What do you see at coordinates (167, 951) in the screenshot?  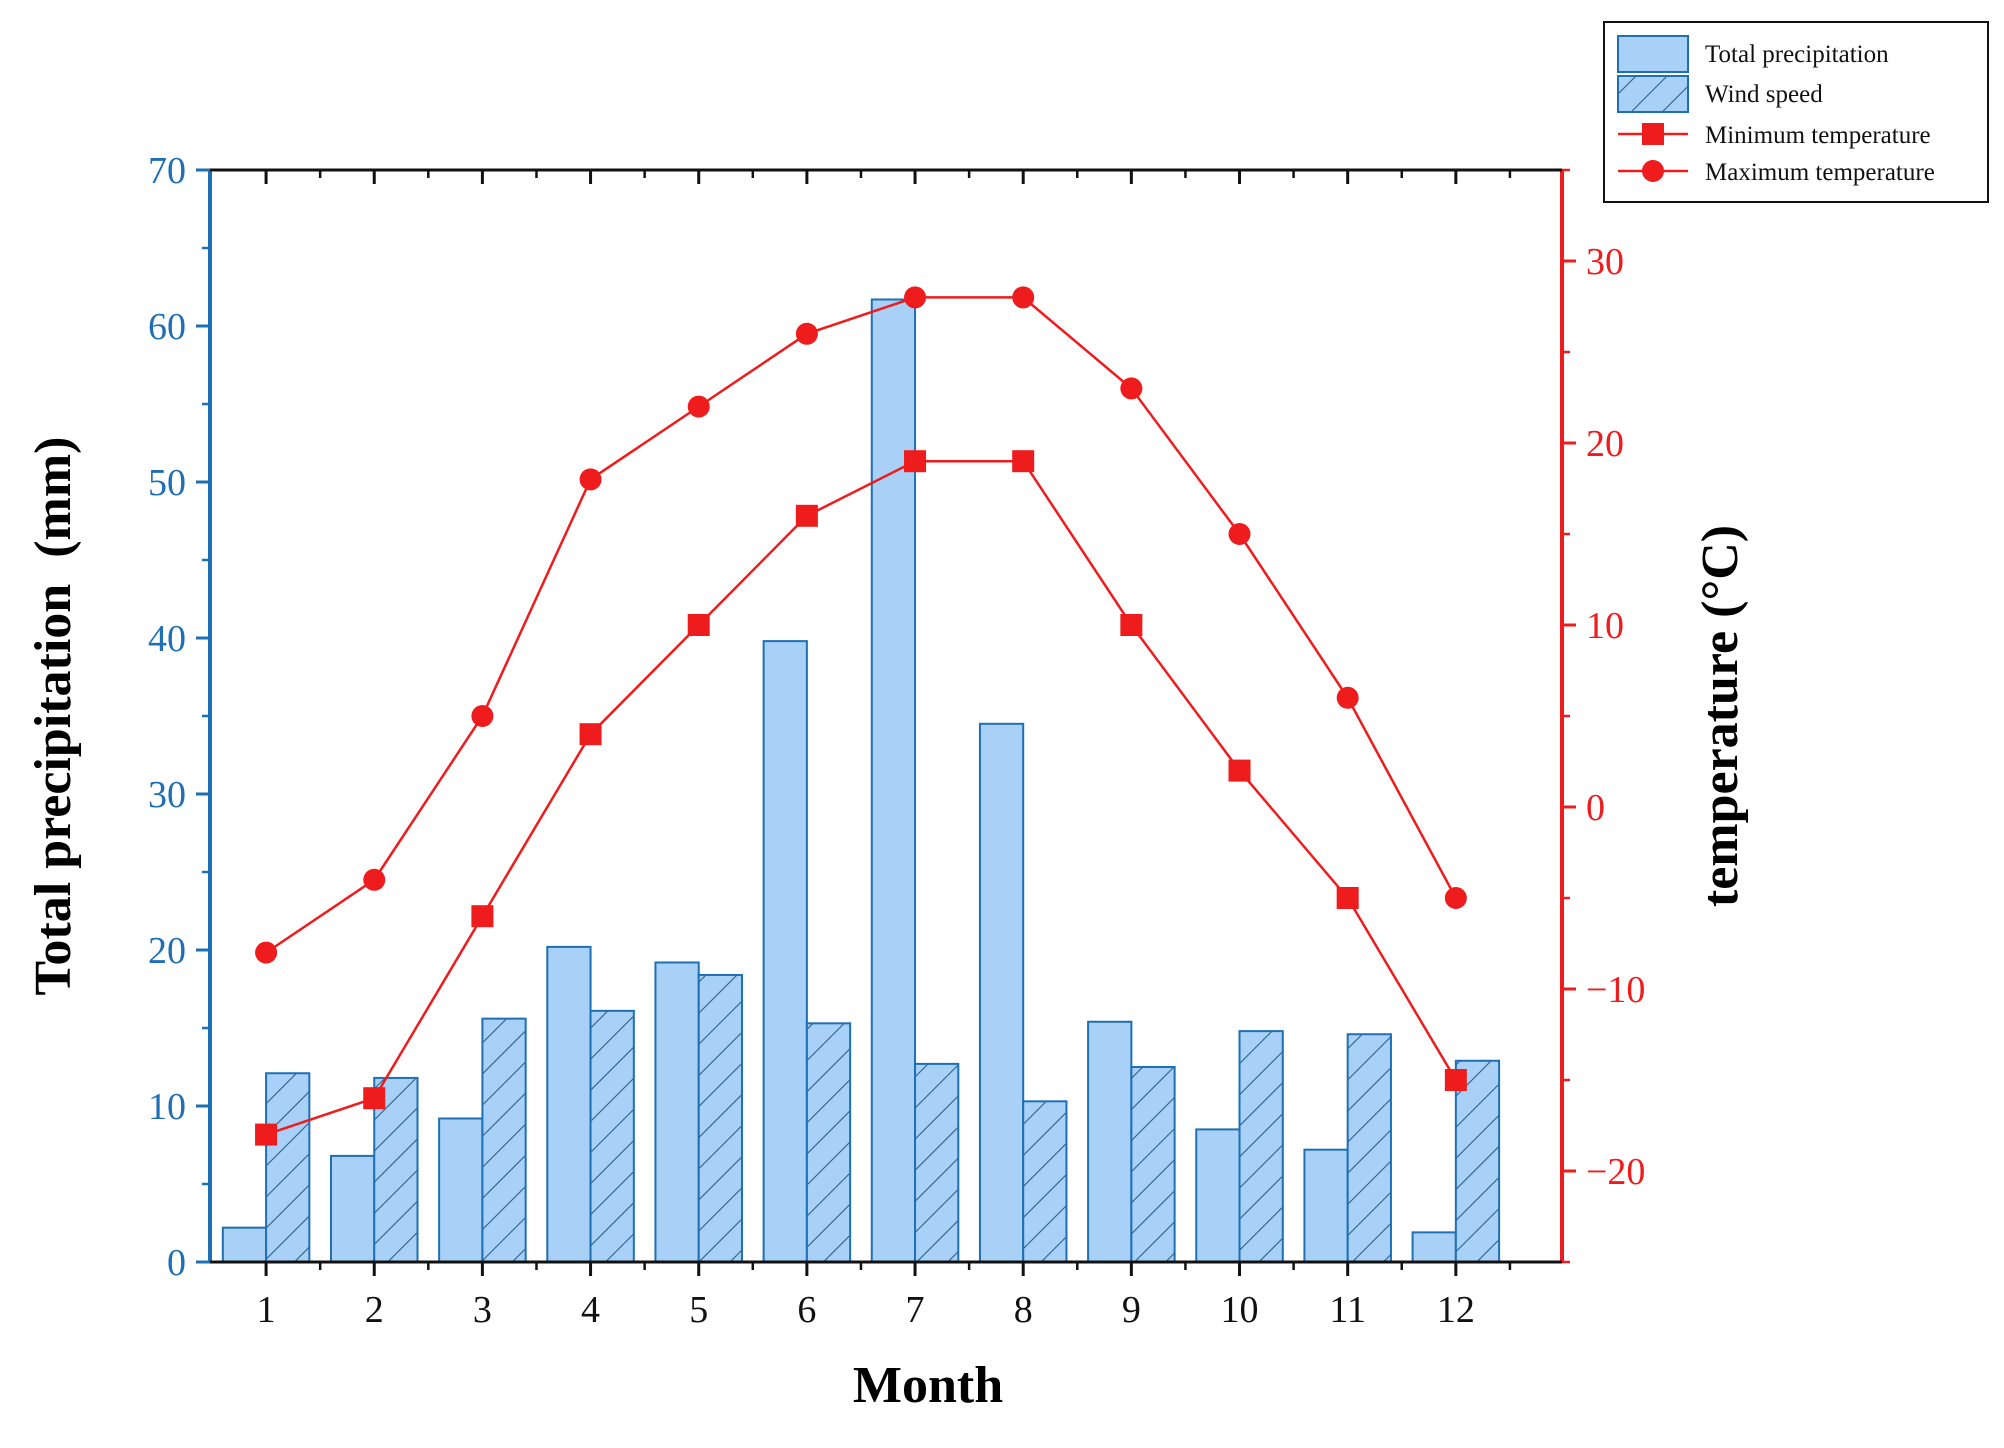 I see `left-tick-label: 20` at bounding box center [167, 951].